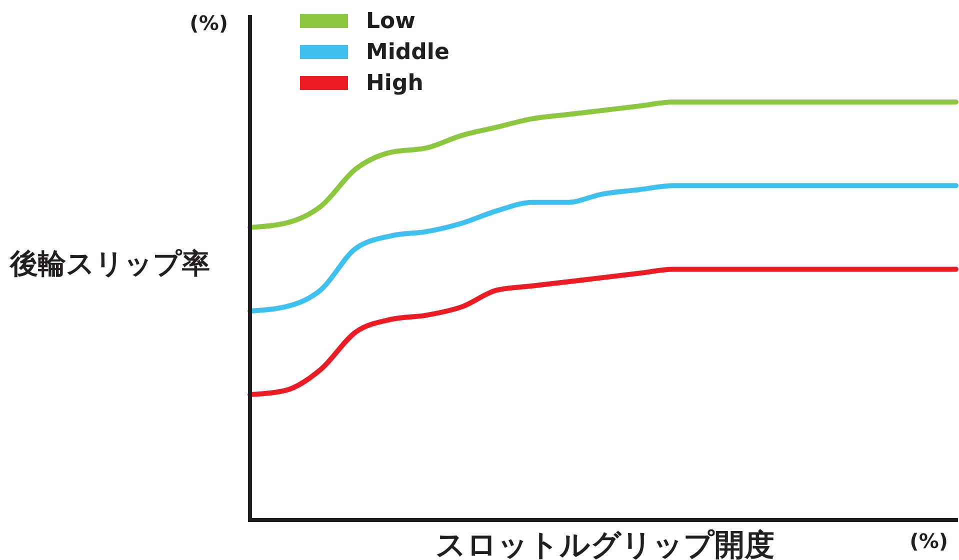  What do you see at coordinates (605, 544) in the screenshot?
I see `x-axis-title: スロットルグリップ開度` at bounding box center [605, 544].